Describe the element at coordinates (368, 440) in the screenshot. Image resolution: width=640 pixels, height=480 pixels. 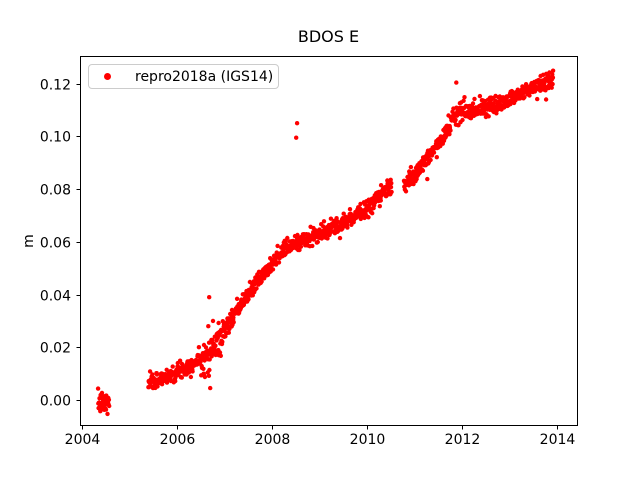
I see `x-axis-tick-label: 2010` at that location.